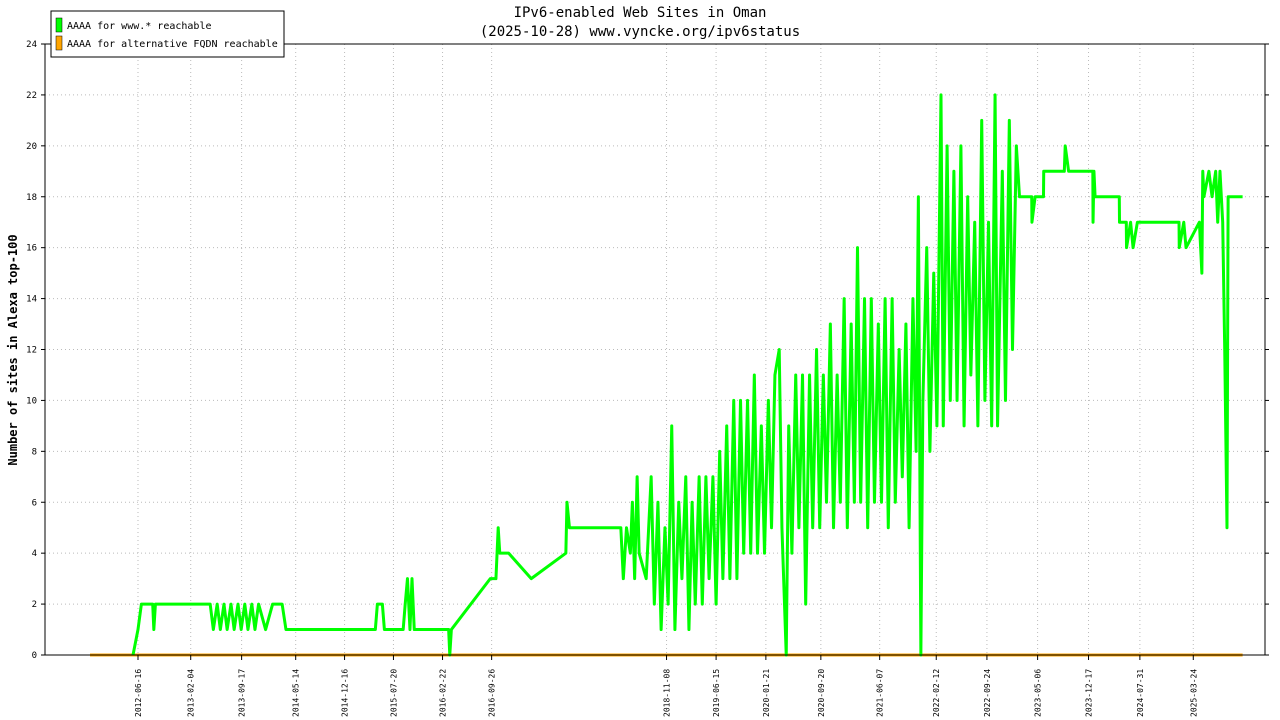  Describe the element at coordinates (31, 198) in the screenshot. I see `y-tick-label: 18` at that location.